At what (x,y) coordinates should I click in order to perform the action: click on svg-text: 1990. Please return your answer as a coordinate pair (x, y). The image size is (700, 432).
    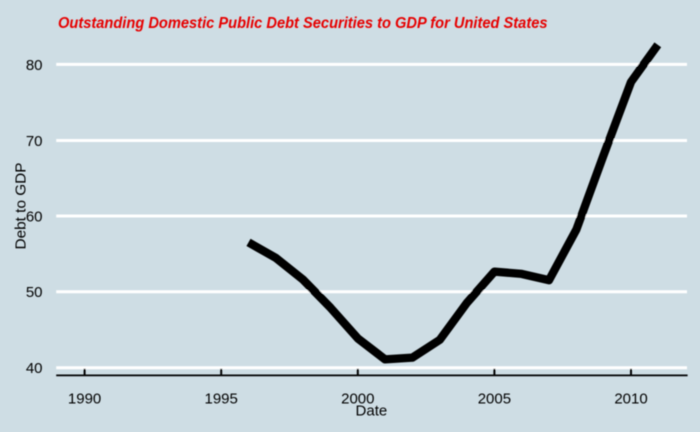
    Looking at the image, I should click on (84, 399).